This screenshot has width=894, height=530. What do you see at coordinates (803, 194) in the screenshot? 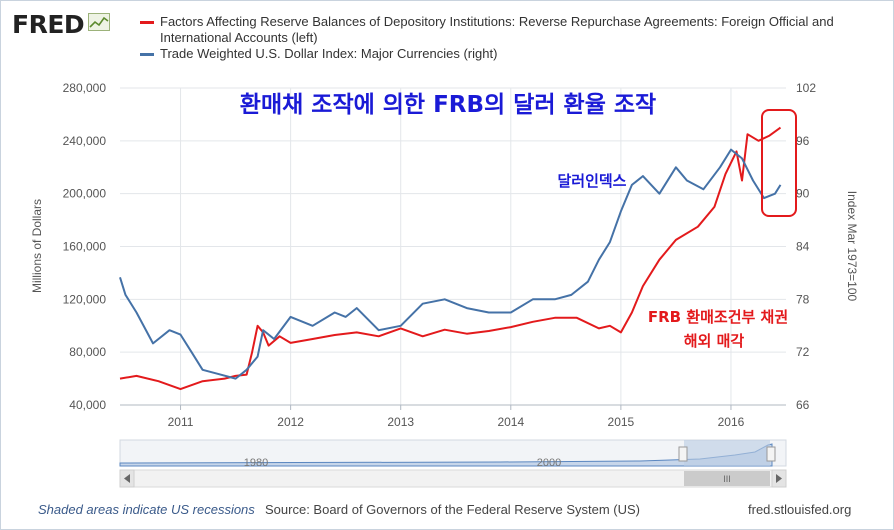
I see `y2-tick-label: 90` at bounding box center [803, 194].